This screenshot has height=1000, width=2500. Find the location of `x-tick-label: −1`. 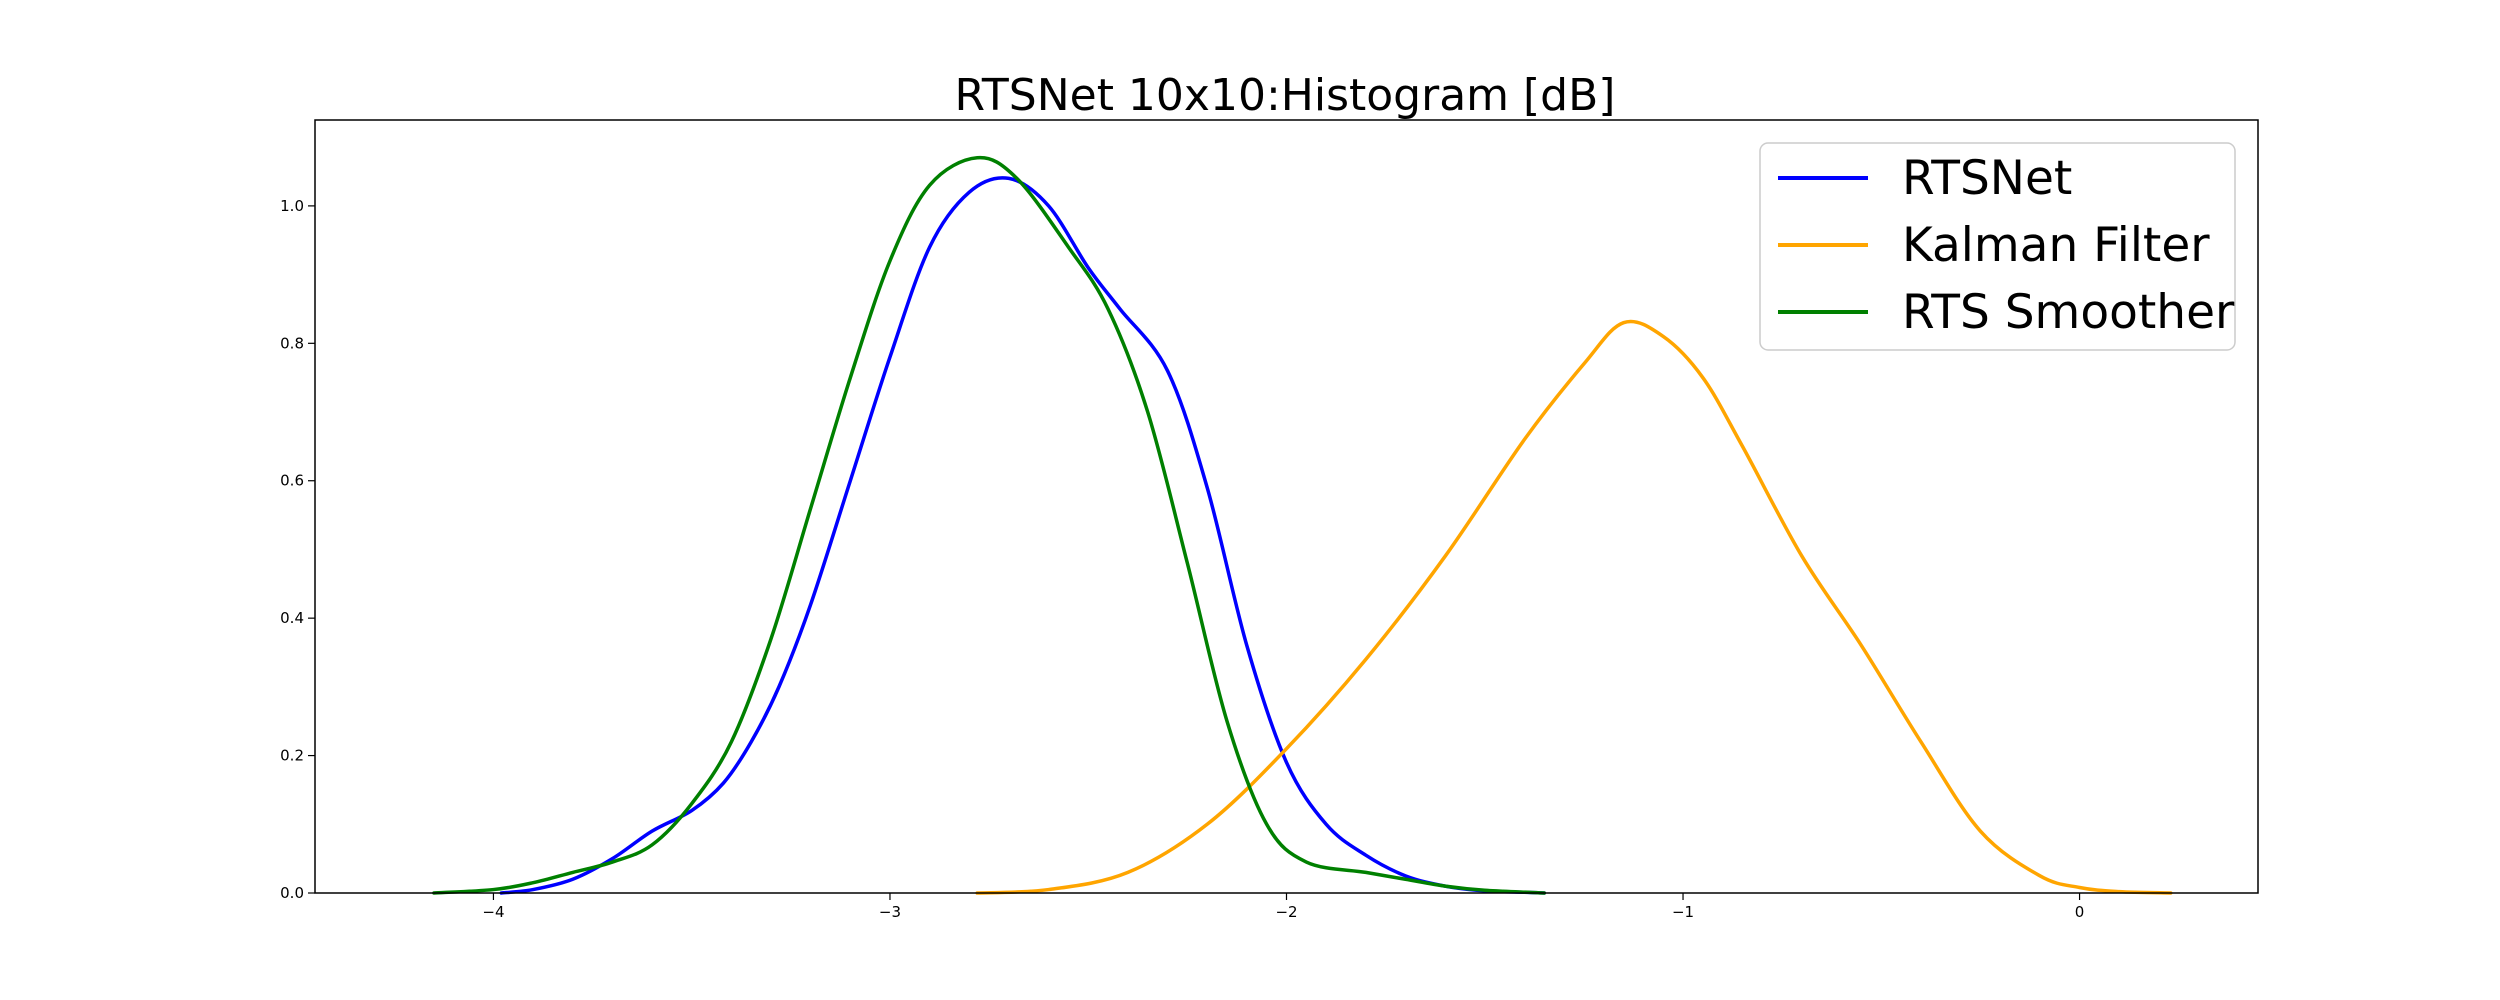

x-tick-label: −1 is located at coordinates (1683, 912).